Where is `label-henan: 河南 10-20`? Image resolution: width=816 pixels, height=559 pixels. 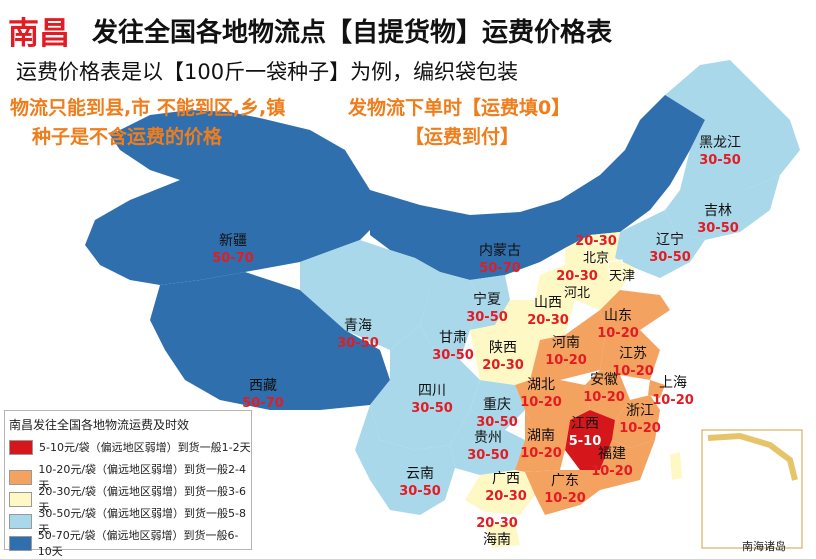 label-henan: 河南 10-20 is located at coordinates (566, 351).